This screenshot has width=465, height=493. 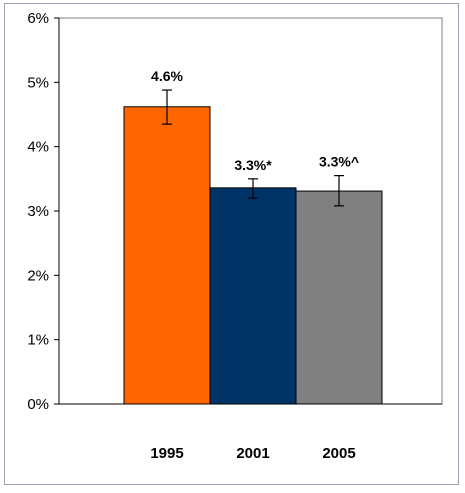 I want to click on bar-1995, so click(x=167, y=255).